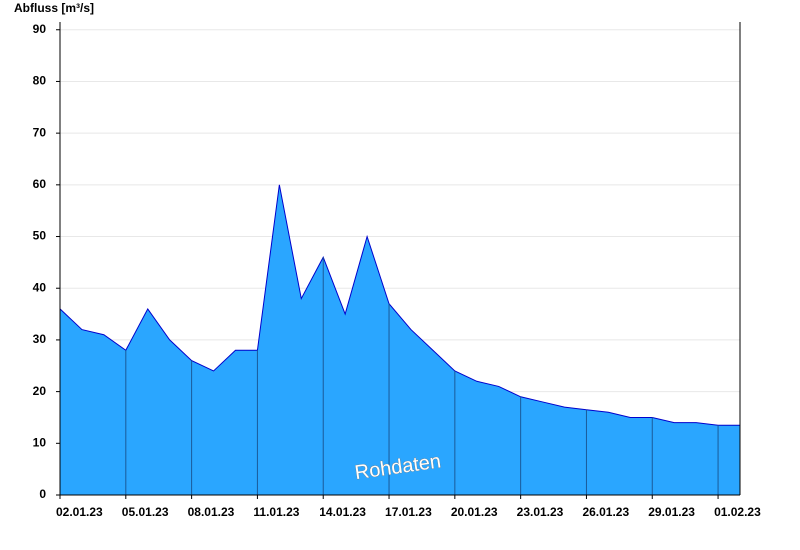 The height and width of the screenshot is (550, 800). Describe the element at coordinates (540, 512) in the screenshot. I see `x-tick-label: 23.01.23` at that location.